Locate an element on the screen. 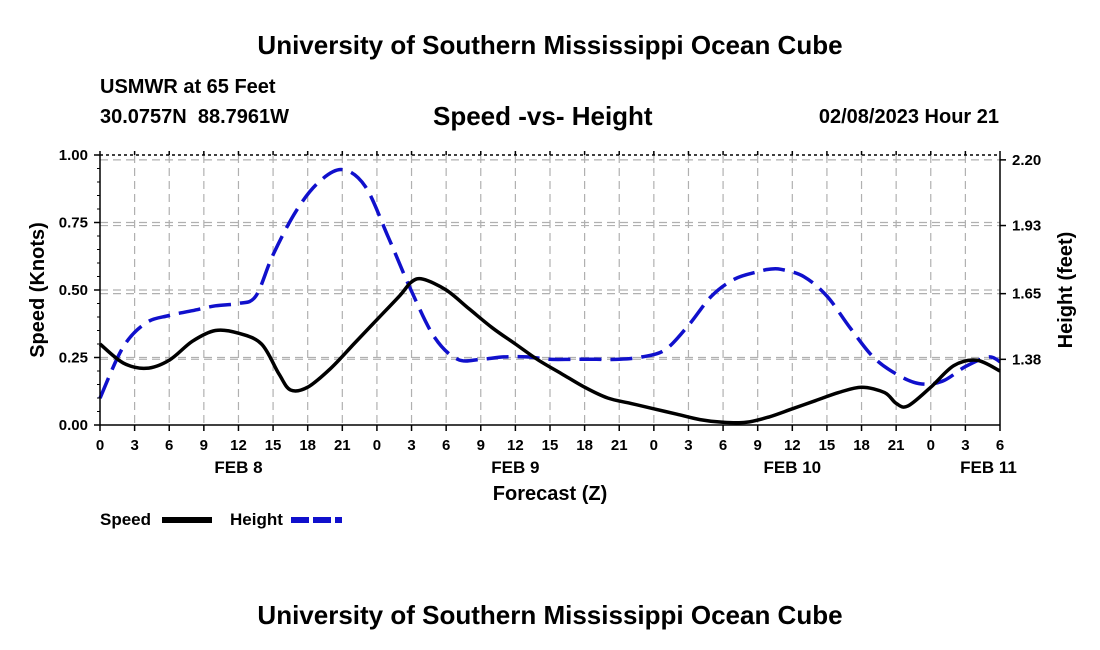  legend-height-label: Height is located at coordinates (256, 519).